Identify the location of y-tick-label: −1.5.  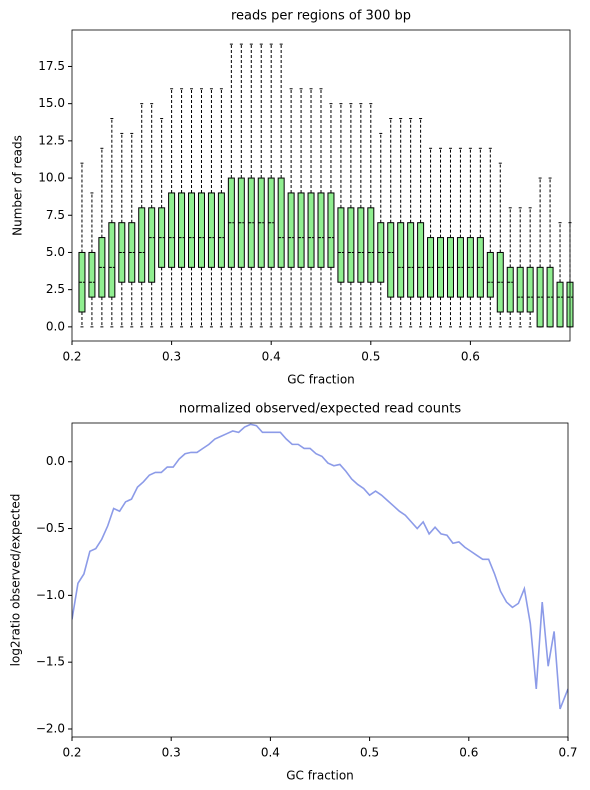
(50, 662).